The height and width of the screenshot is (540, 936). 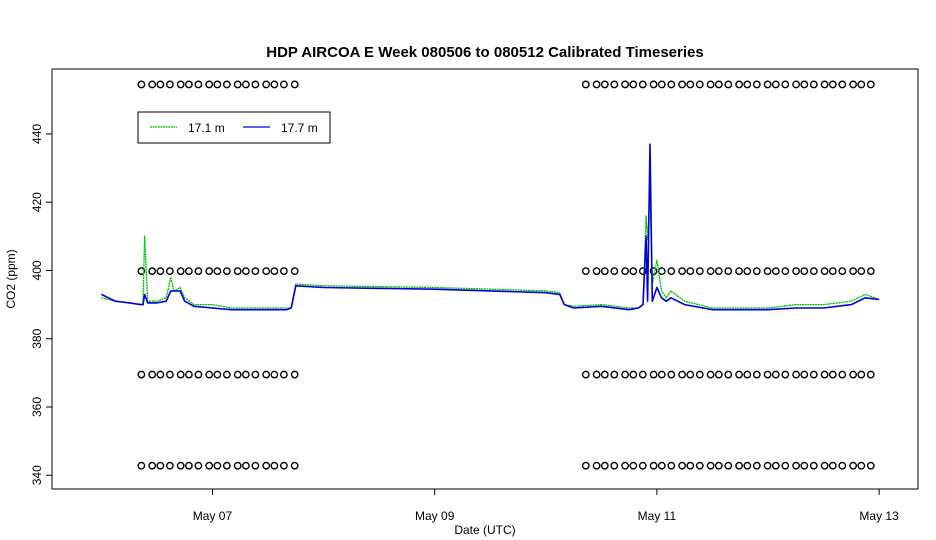 What do you see at coordinates (41, 304) in the screenshot?
I see `y-axis: 340 360 380 400 420 440` at bounding box center [41, 304].